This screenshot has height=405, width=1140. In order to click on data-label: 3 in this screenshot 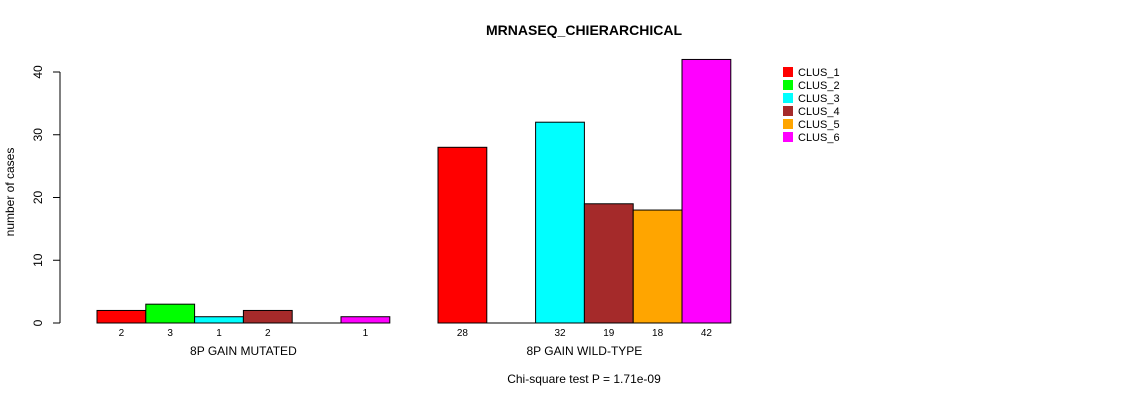, I will do `click(170, 333)`.